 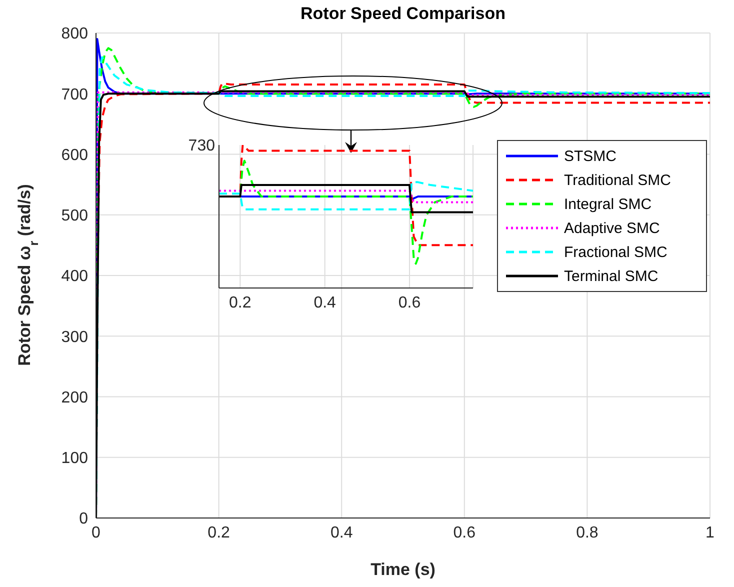 I want to click on y-tick-label: 500, so click(x=74, y=216).